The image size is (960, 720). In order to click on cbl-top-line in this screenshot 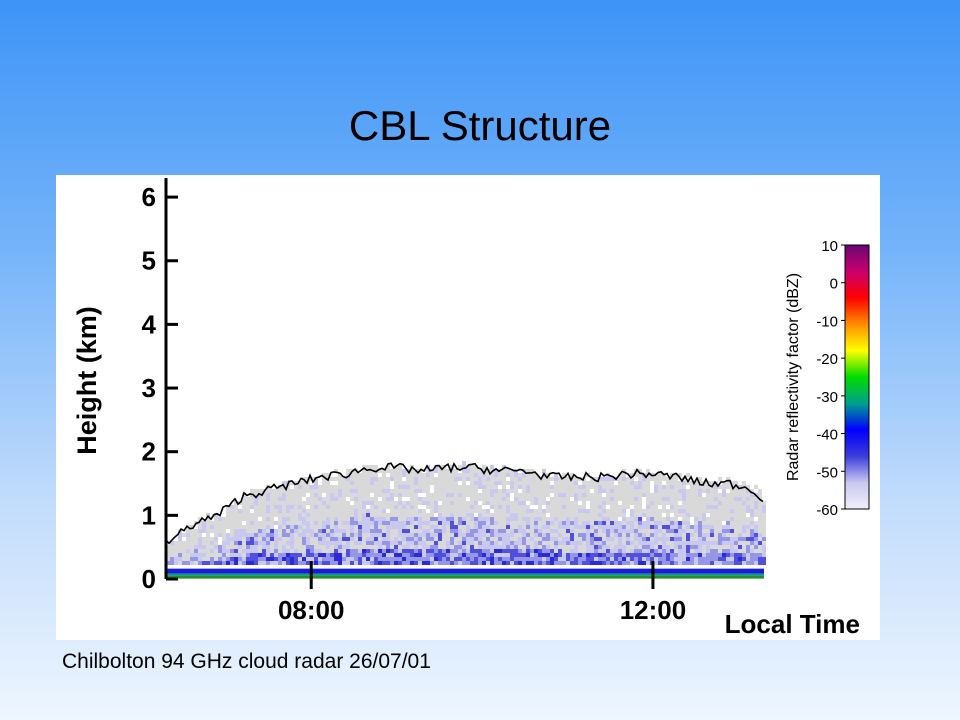, I will do `click(464, 503)`.